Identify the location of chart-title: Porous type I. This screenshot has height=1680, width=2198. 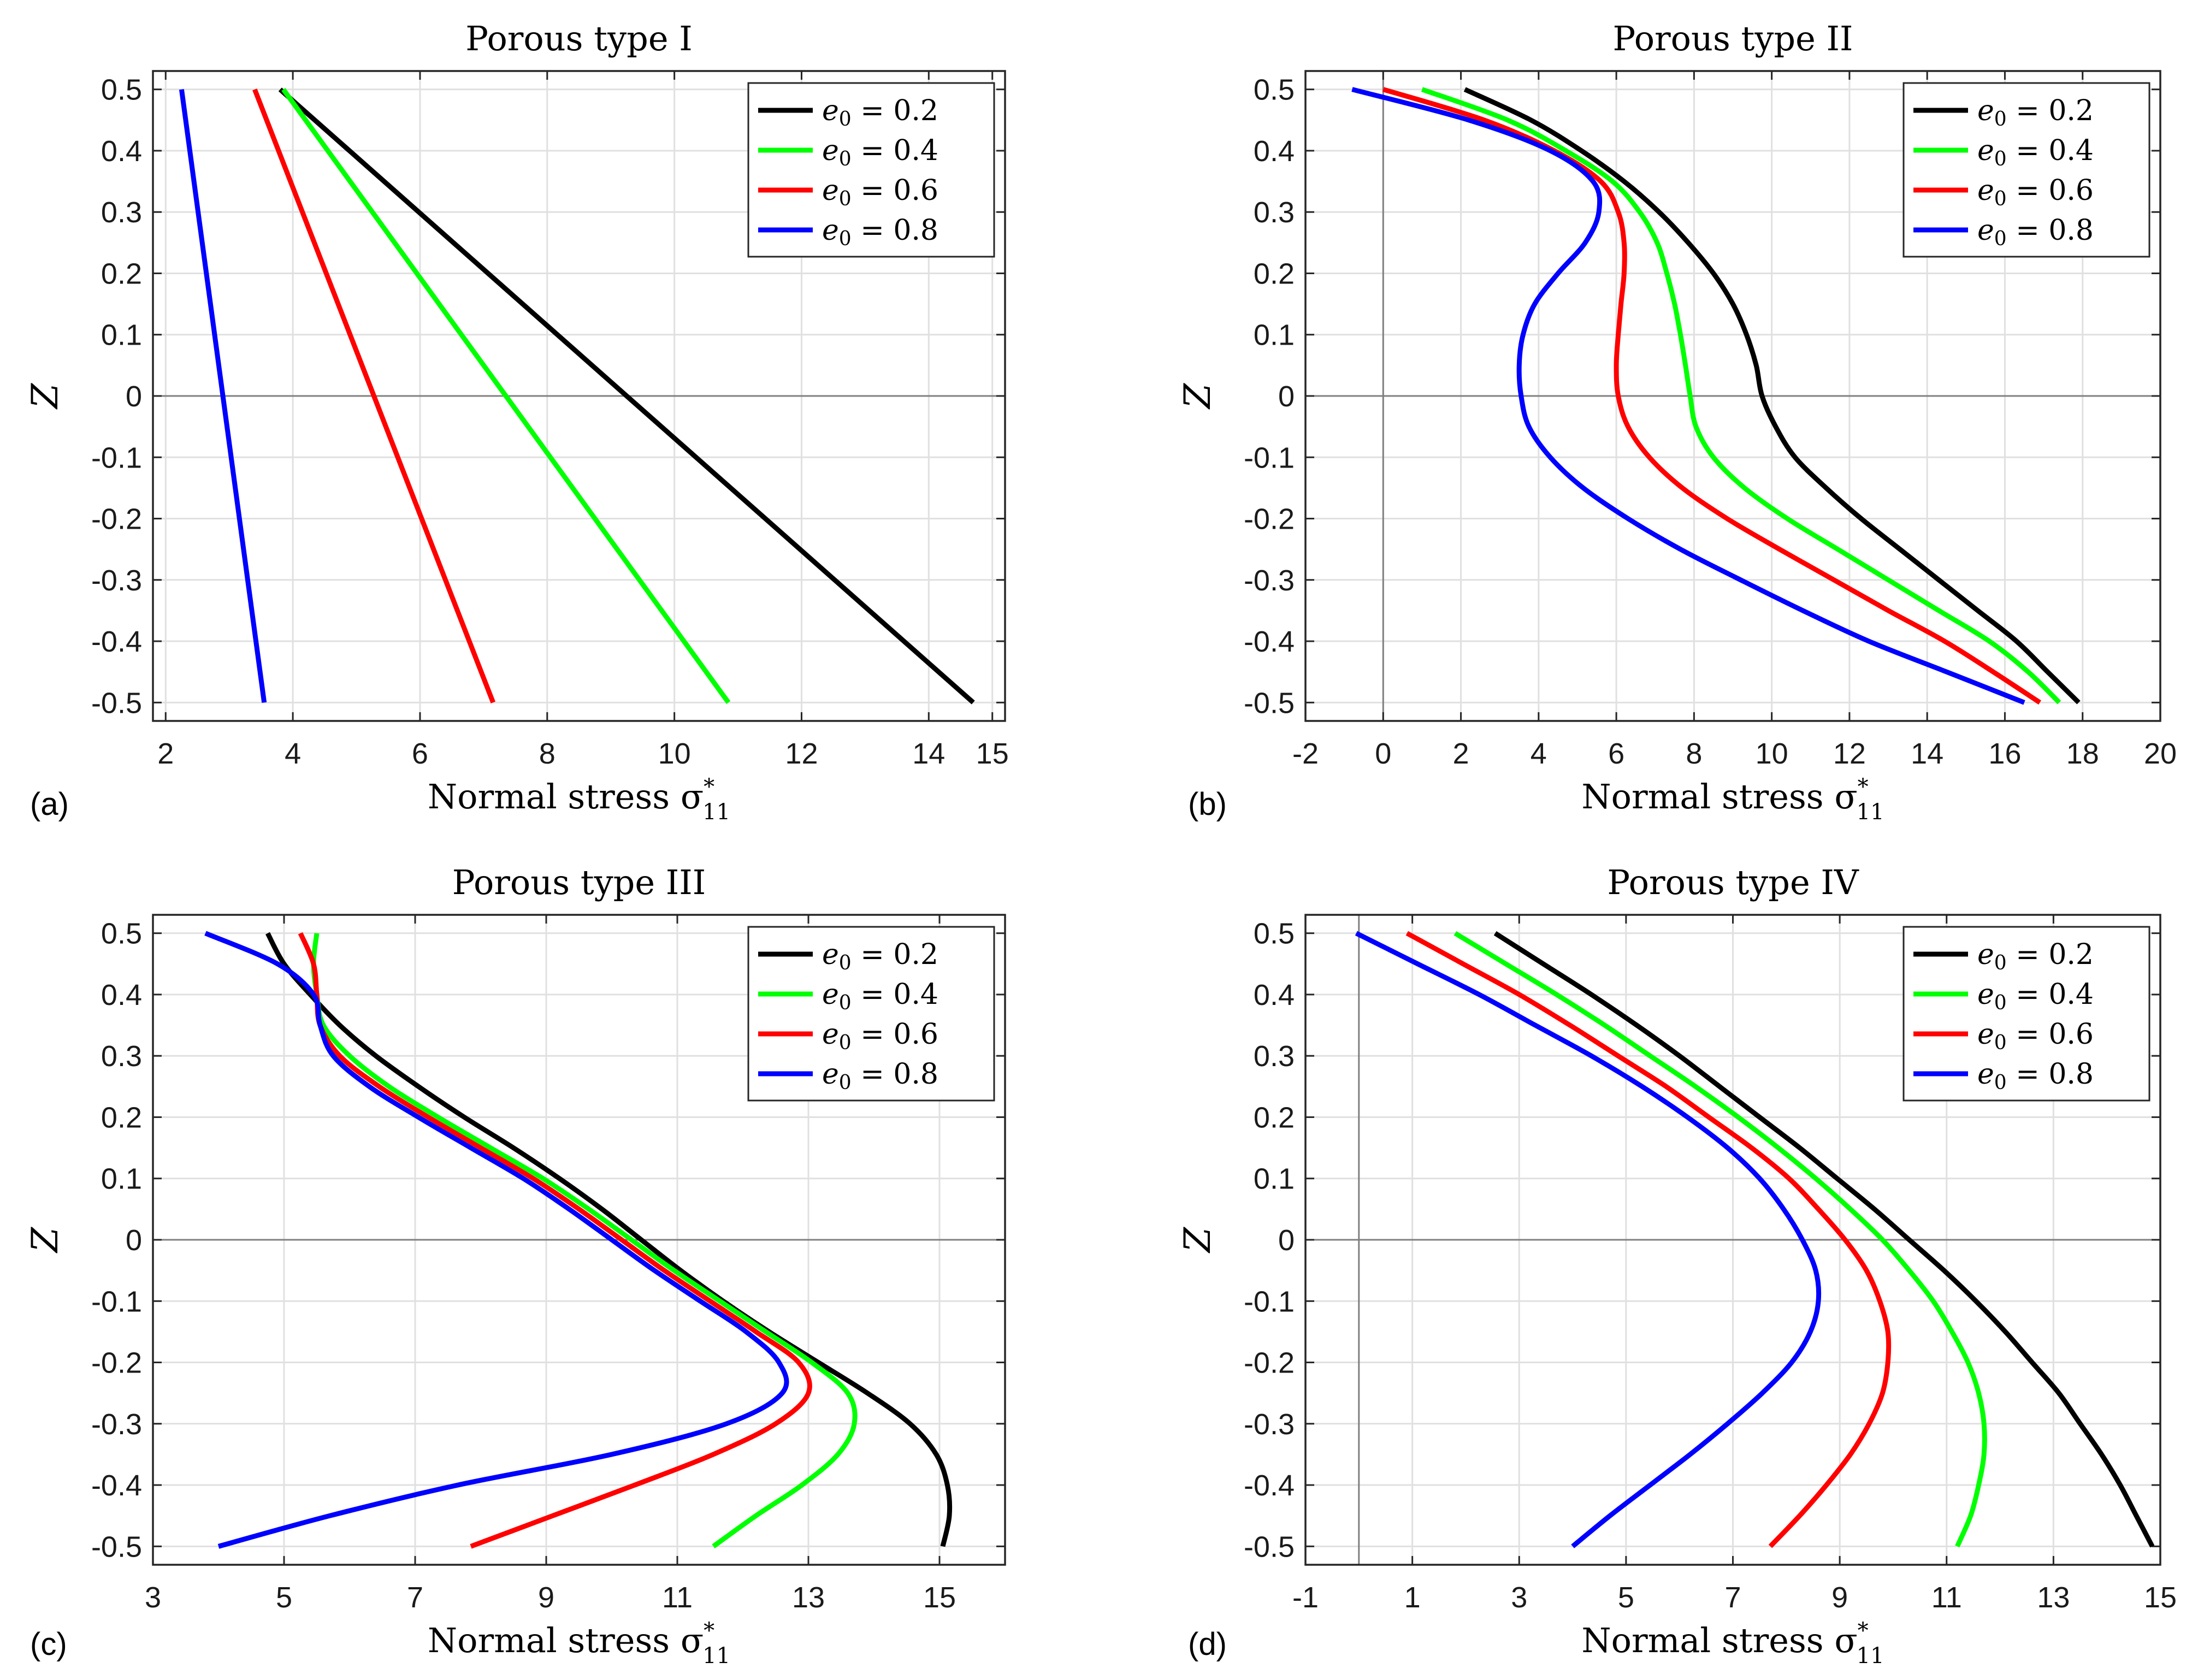
(579, 38).